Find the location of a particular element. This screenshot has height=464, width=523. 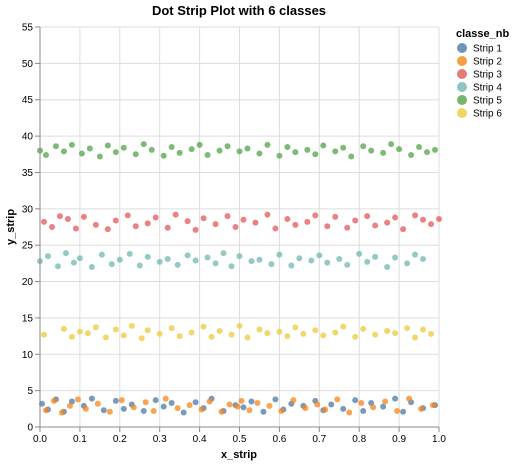

legend-label: Strip 5 is located at coordinates (487, 101).